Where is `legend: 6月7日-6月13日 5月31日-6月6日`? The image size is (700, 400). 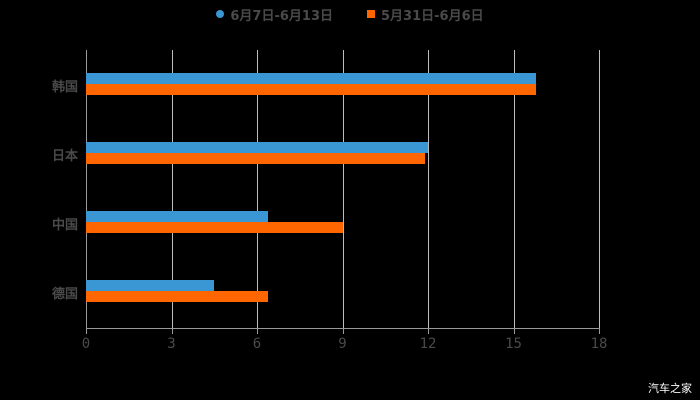
legend: 6月7日-6月13日 5月31日-6月6日 is located at coordinates (350, 14).